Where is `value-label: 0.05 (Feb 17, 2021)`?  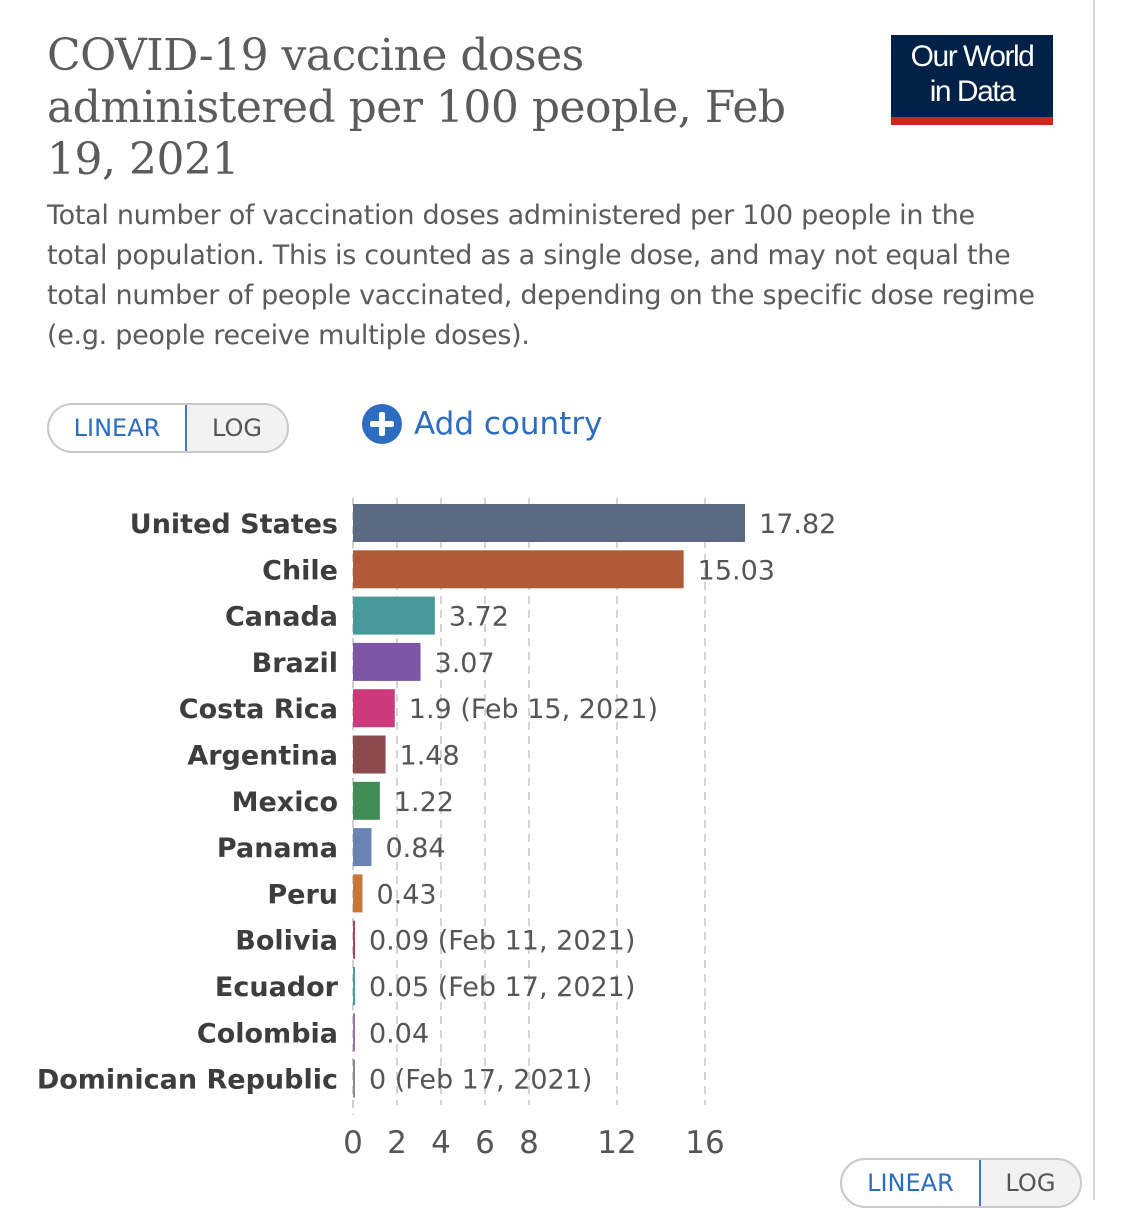
value-label: 0.05 (Feb 17, 2021) is located at coordinates (502, 987).